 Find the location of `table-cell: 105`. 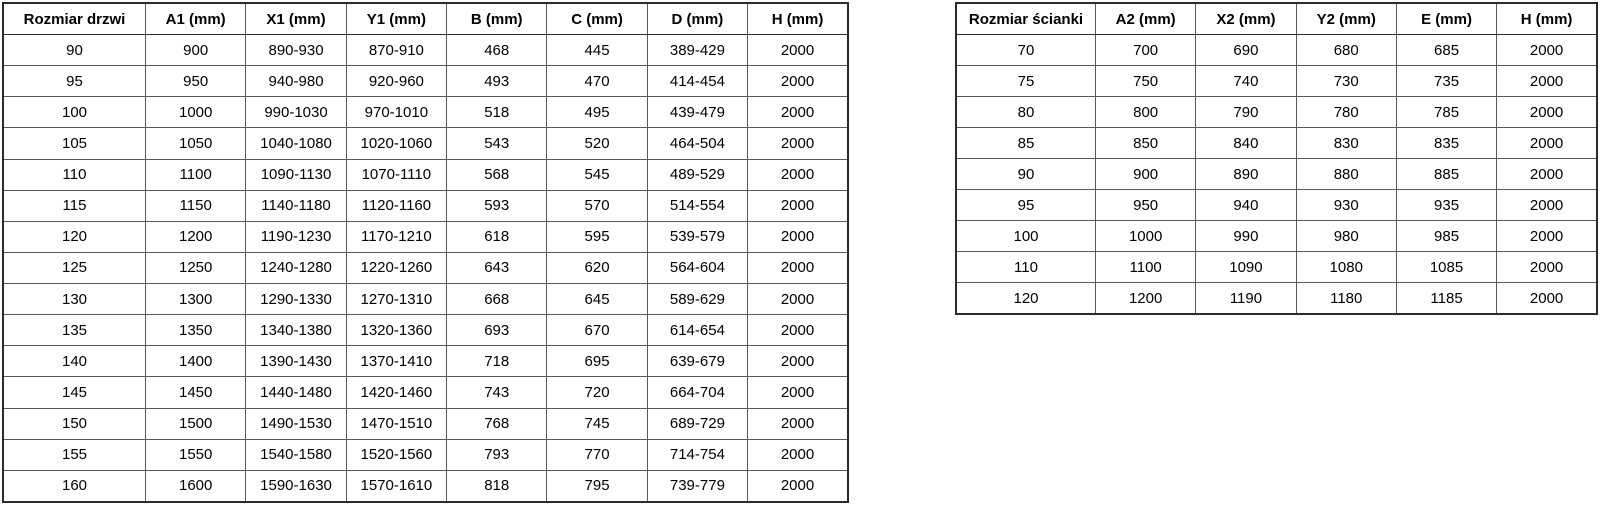

table-cell: 105 is located at coordinates (74, 143).